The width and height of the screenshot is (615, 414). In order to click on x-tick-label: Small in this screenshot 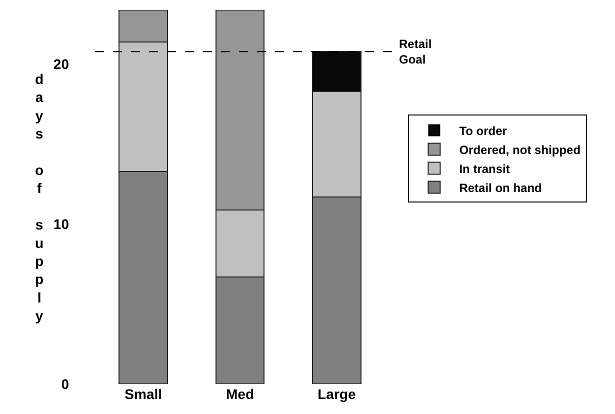, I will do `click(143, 394)`.